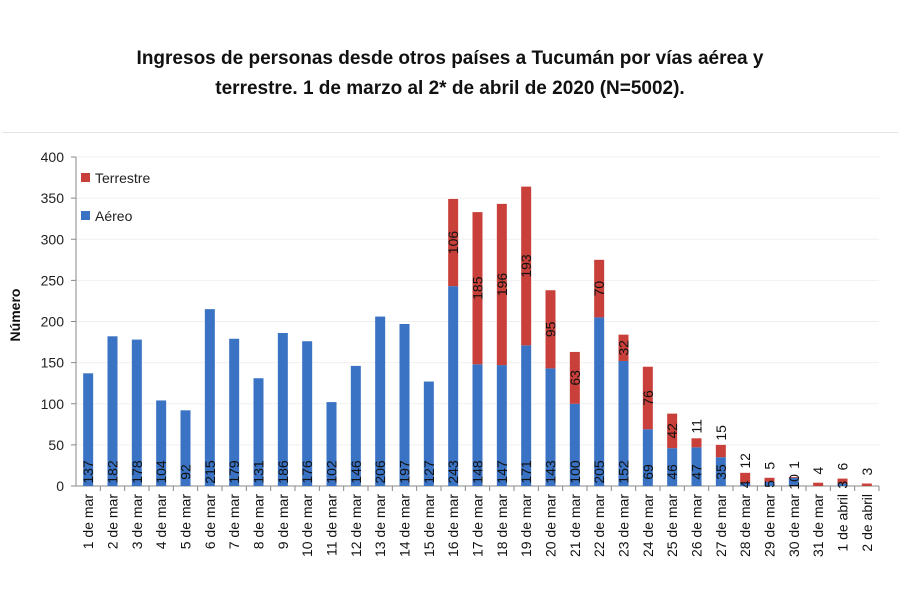 The image size is (900, 600). I want to click on data-label-aereo: 5, so click(770, 484).